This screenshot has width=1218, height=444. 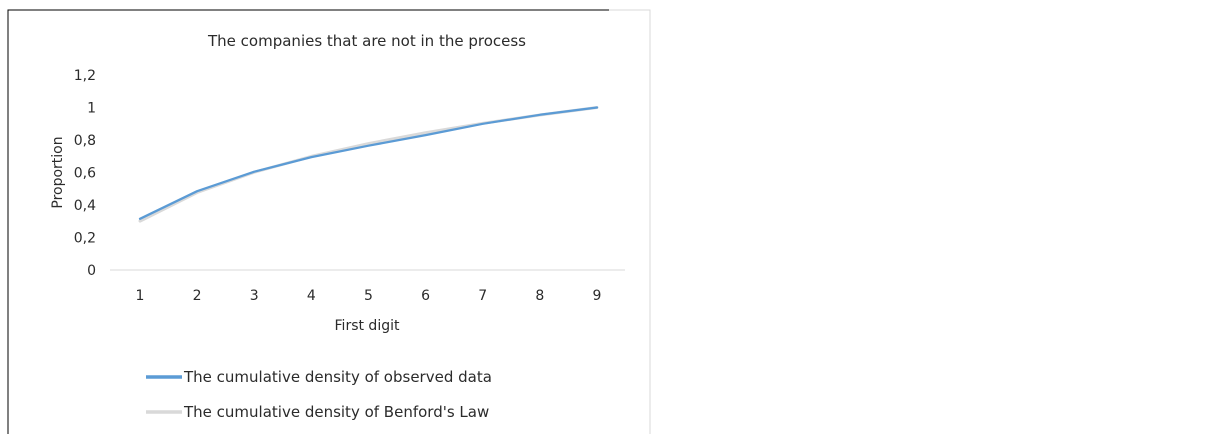 What do you see at coordinates (197, 296) in the screenshot?
I see `x-tick-label: 2` at bounding box center [197, 296].